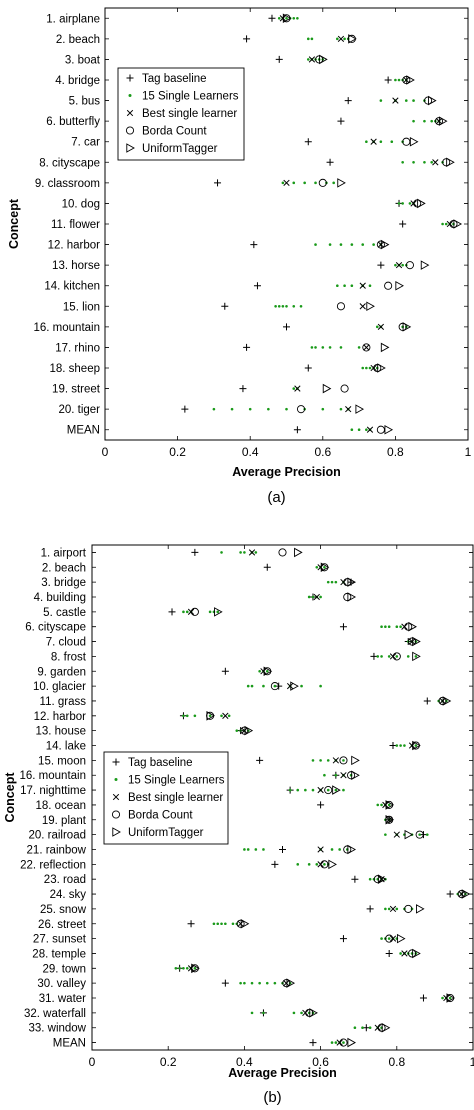 Image resolution: width=474 pixels, height=1110 pixels. I want to click on x-tick-label: 0.8, so click(396, 1062).